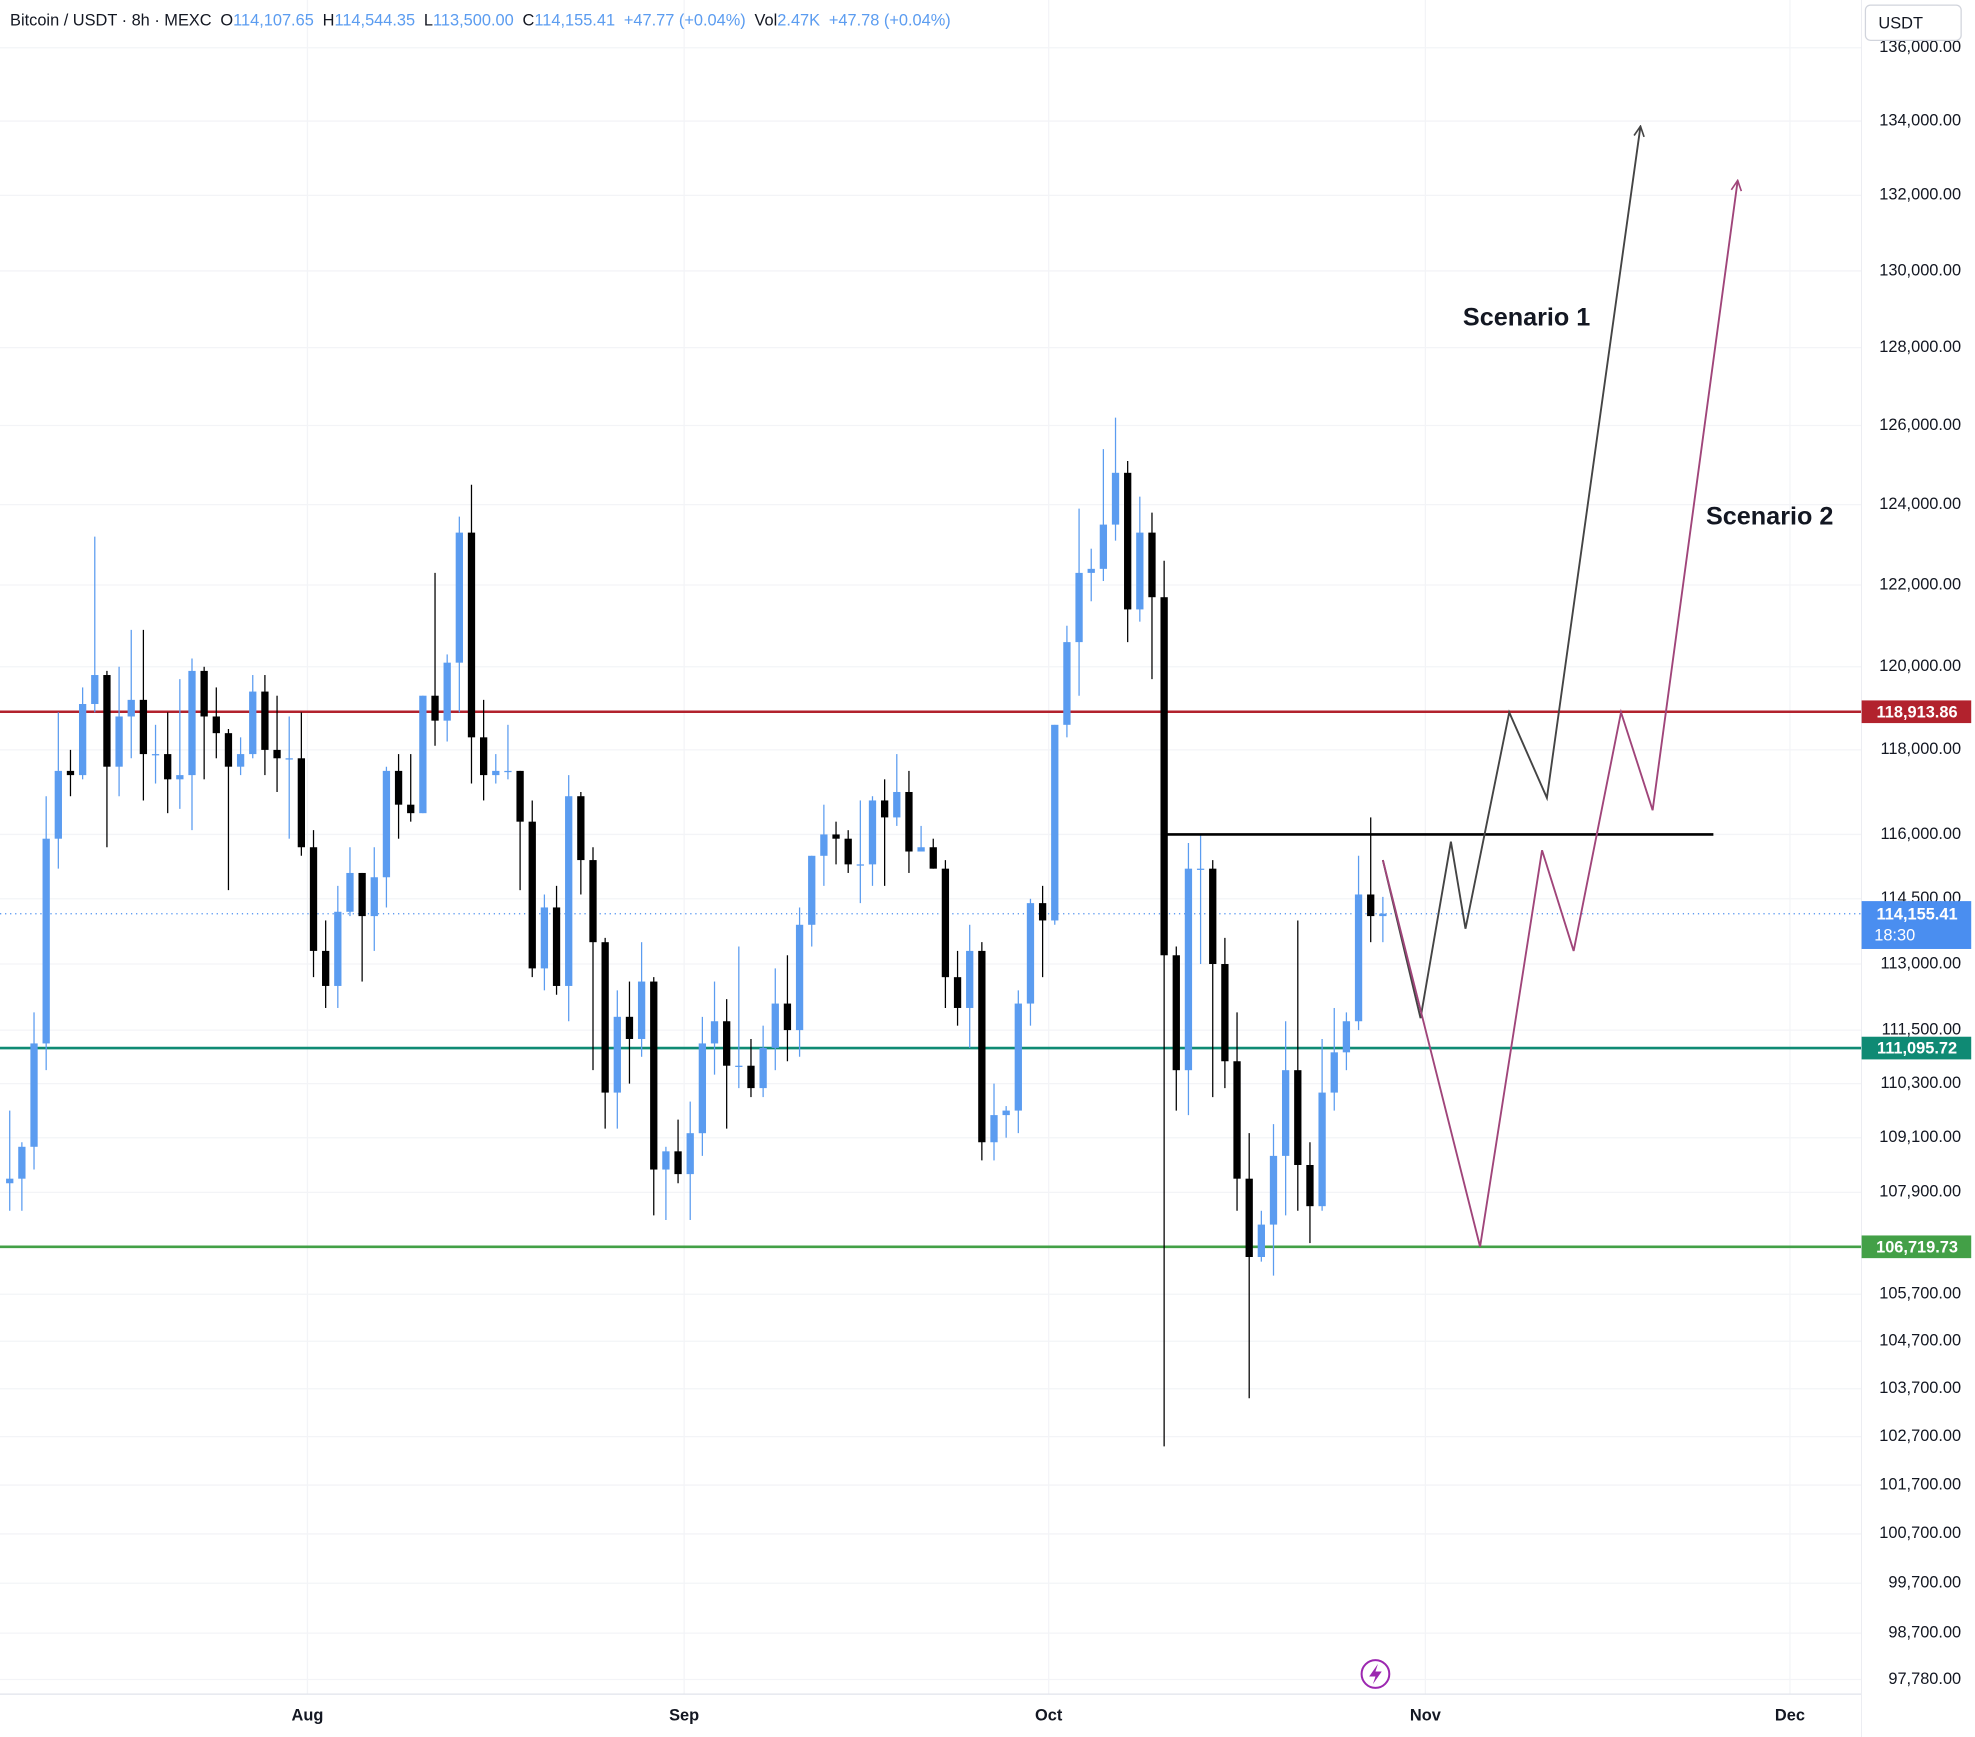  What do you see at coordinates (1924, 1679) in the screenshot?
I see `y-tick-label: 97,780.00` at bounding box center [1924, 1679].